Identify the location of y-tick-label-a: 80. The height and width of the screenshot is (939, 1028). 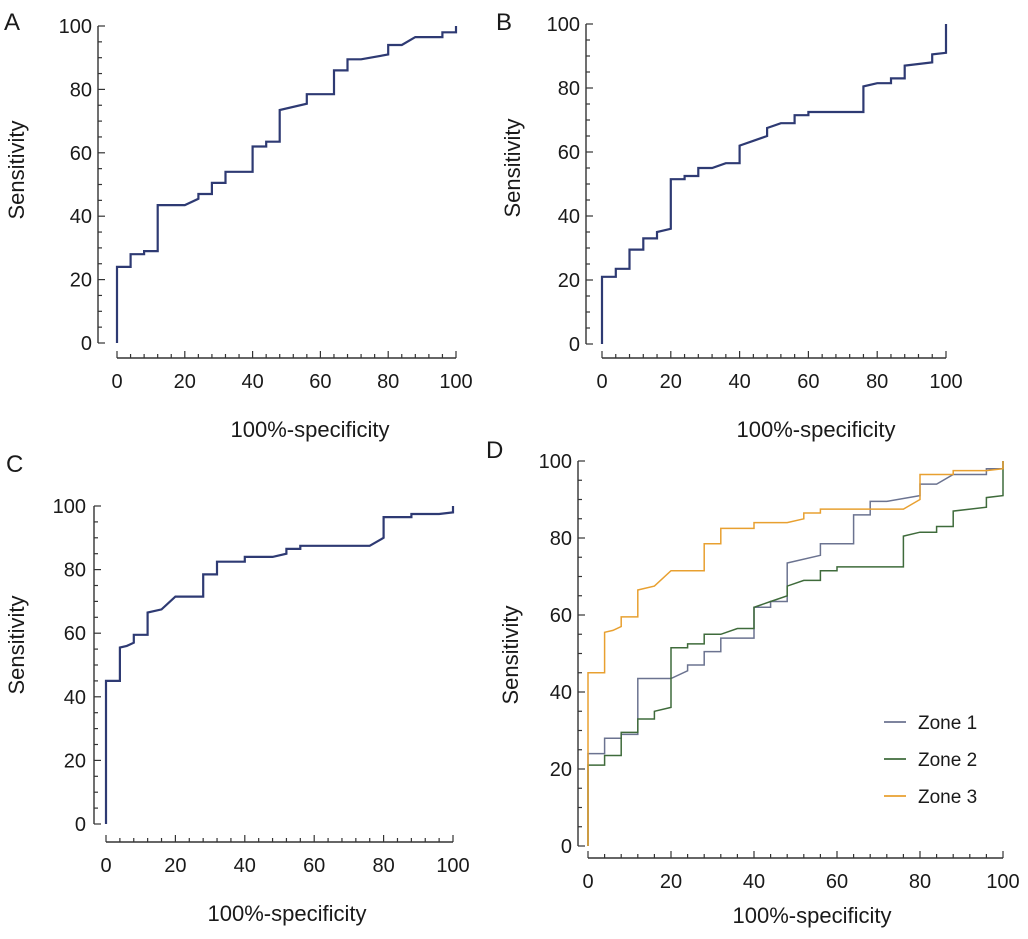
(81, 90).